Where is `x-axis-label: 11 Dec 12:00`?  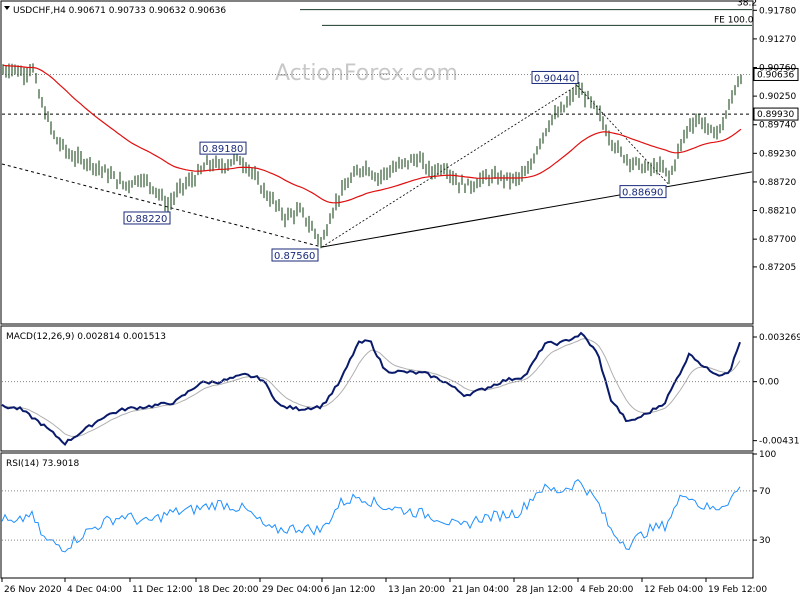
x-axis-label: 11 Dec 12:00 is located at coordinates (162, 590).